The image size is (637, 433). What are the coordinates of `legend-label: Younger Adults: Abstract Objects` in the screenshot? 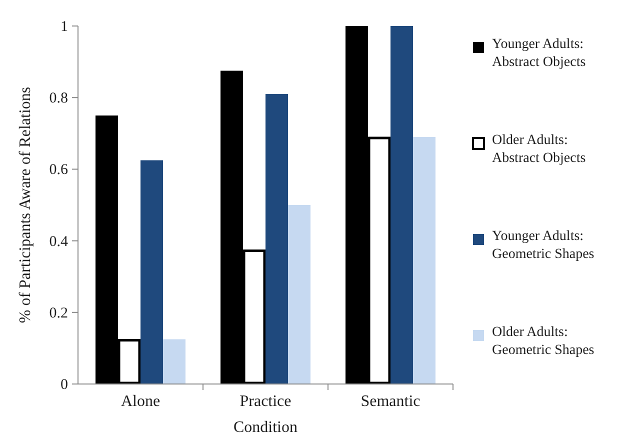 It's located at (539, 53).